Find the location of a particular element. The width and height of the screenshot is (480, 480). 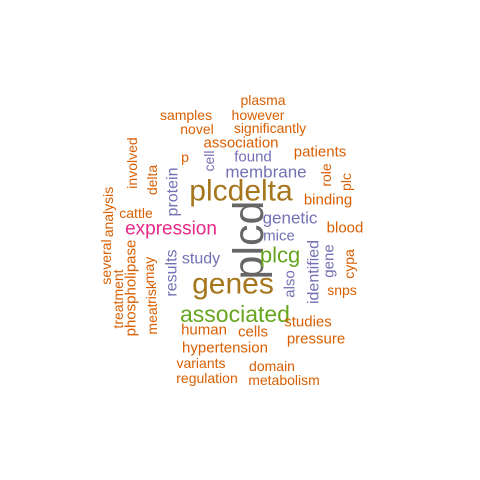

word-21: novel is located at coordinates (196, 129).